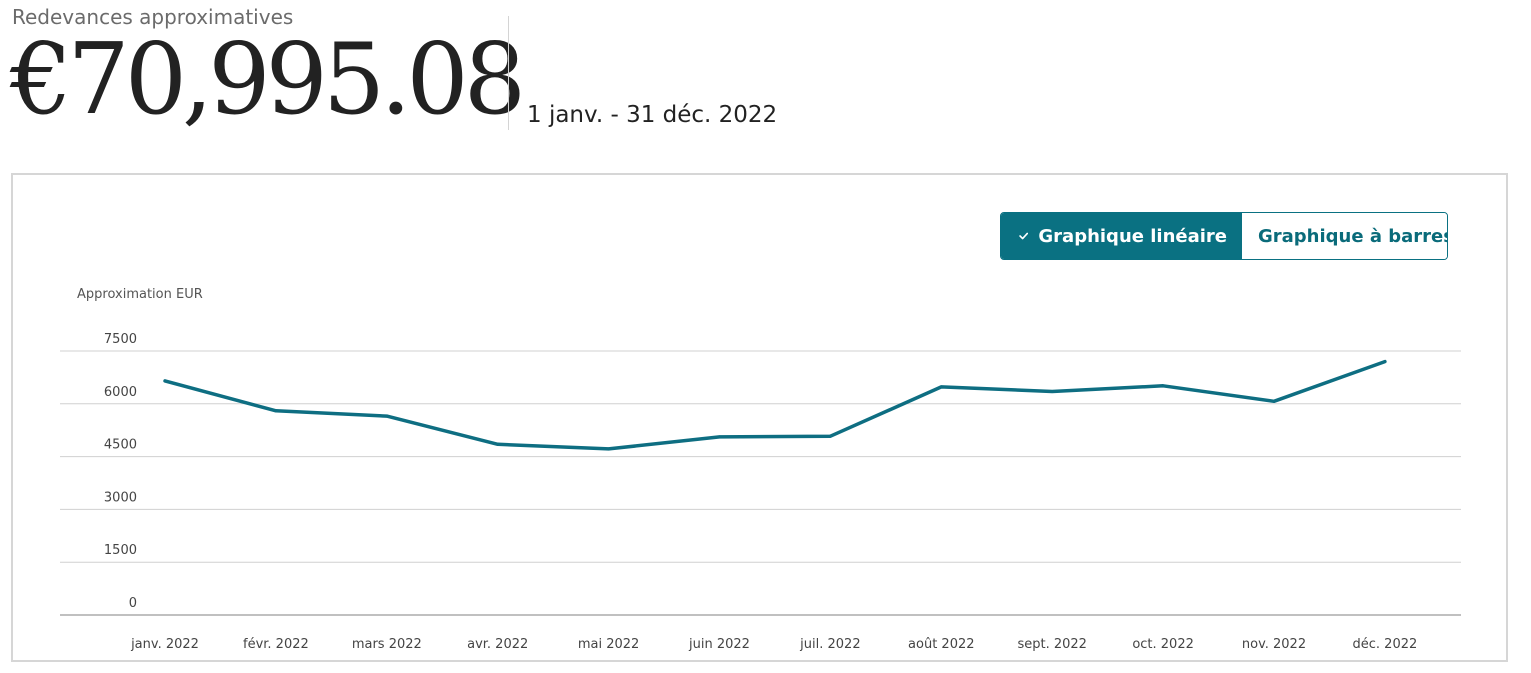 This screenshot has width=1531, height=673. I want to click on x-tick-label: oct. 2022, so click(1163, 644).